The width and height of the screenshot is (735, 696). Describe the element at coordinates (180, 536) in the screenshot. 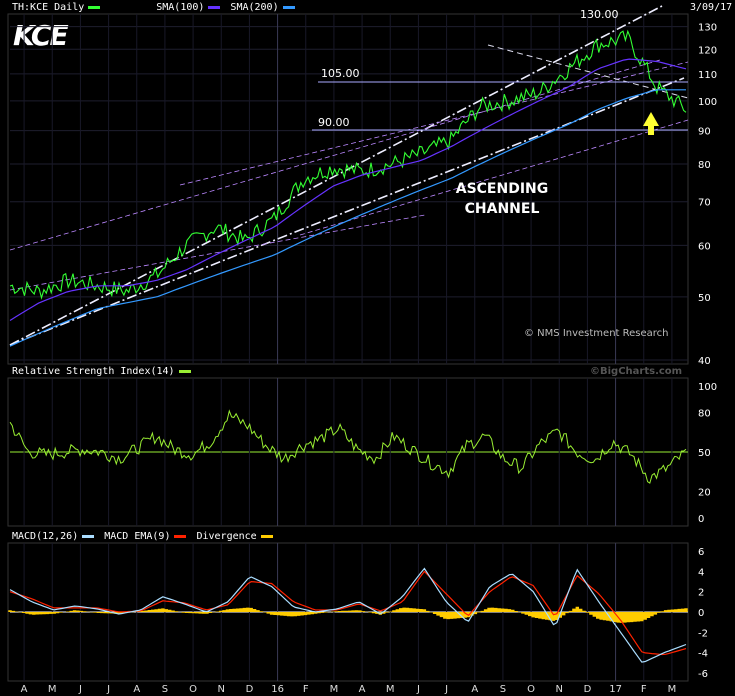

I see `ema-swatch` at that location.